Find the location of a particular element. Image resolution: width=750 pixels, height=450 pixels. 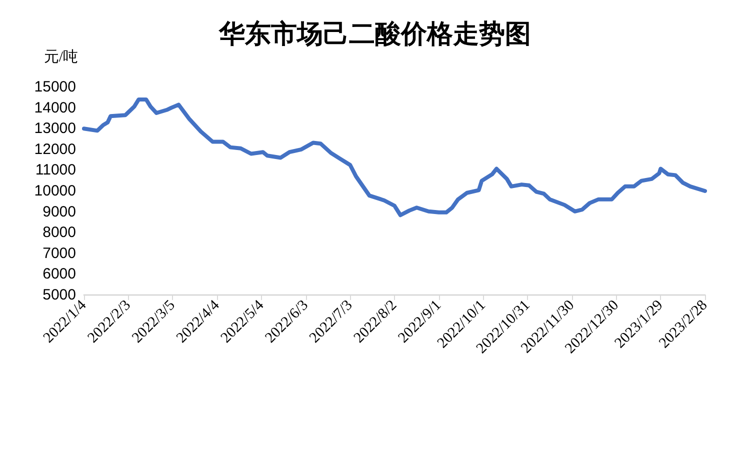

chart-title: 华东市场己二酸价格走势图 is located at coordinates (374, 34).